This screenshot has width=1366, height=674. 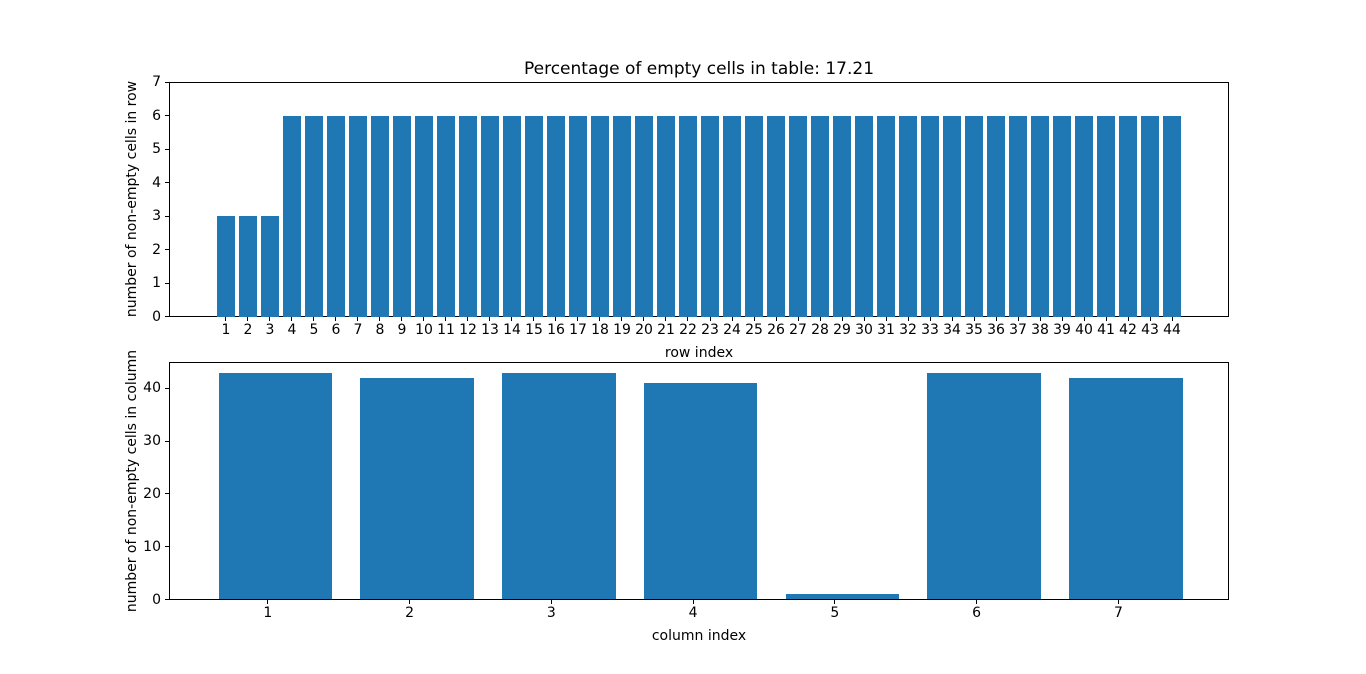 What do you see at coordinates (578, 330) in the screenshot?
I see `x-tick-label: 17` at bounding box center [578, 330].